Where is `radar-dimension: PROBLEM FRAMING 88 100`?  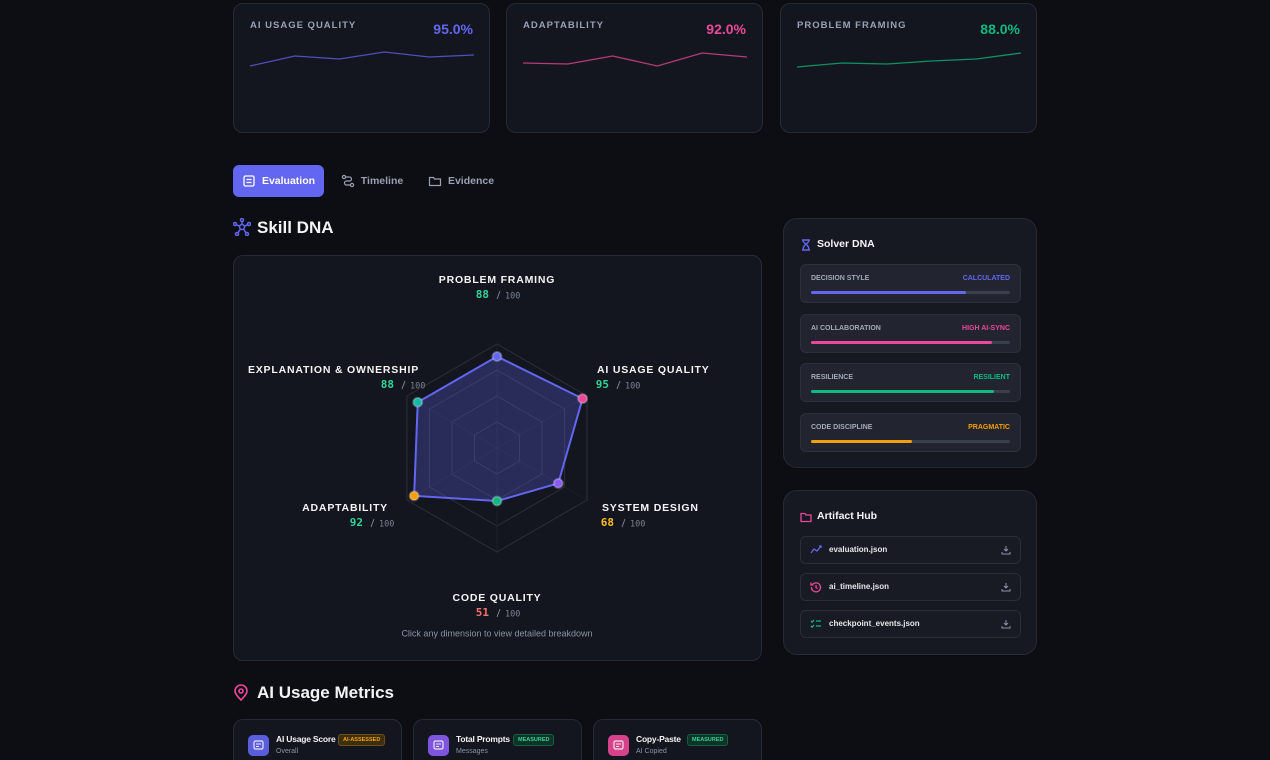
radar-dimension: PROBLEM FRAMING 88 100 is located at coordinates (497, 288).